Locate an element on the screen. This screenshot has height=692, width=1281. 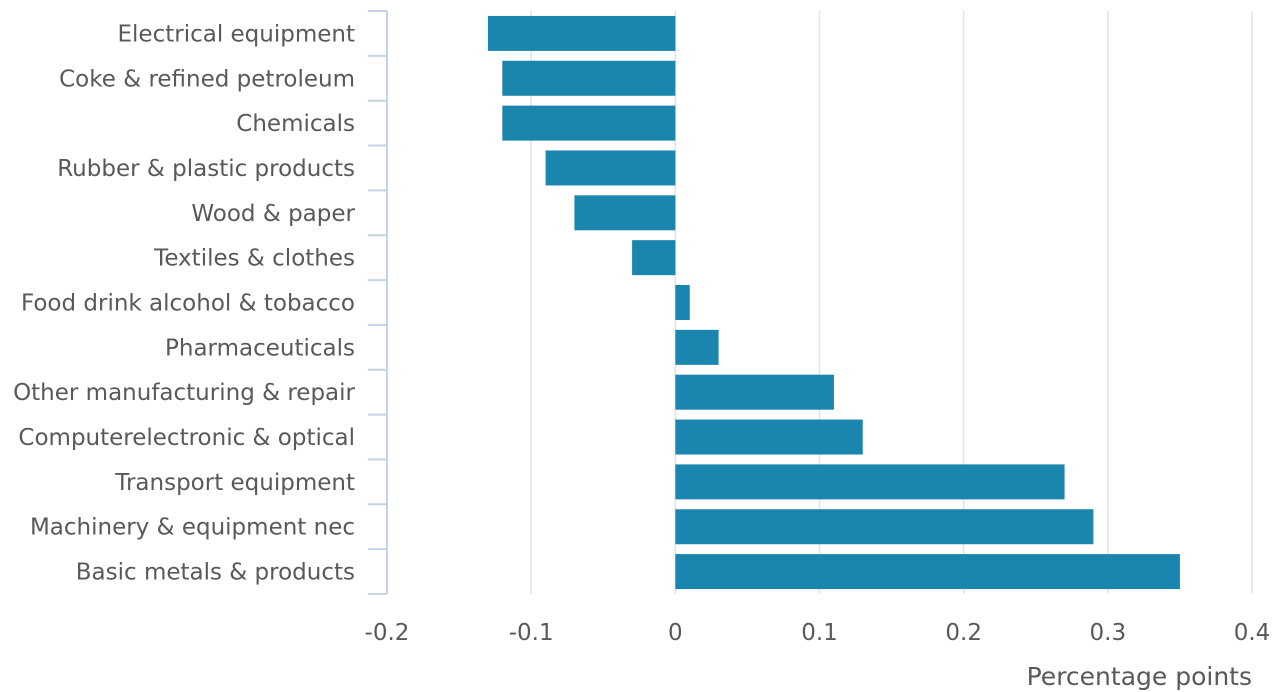
x-tick-label: 0.4 is located at coordinates (1252, 633).